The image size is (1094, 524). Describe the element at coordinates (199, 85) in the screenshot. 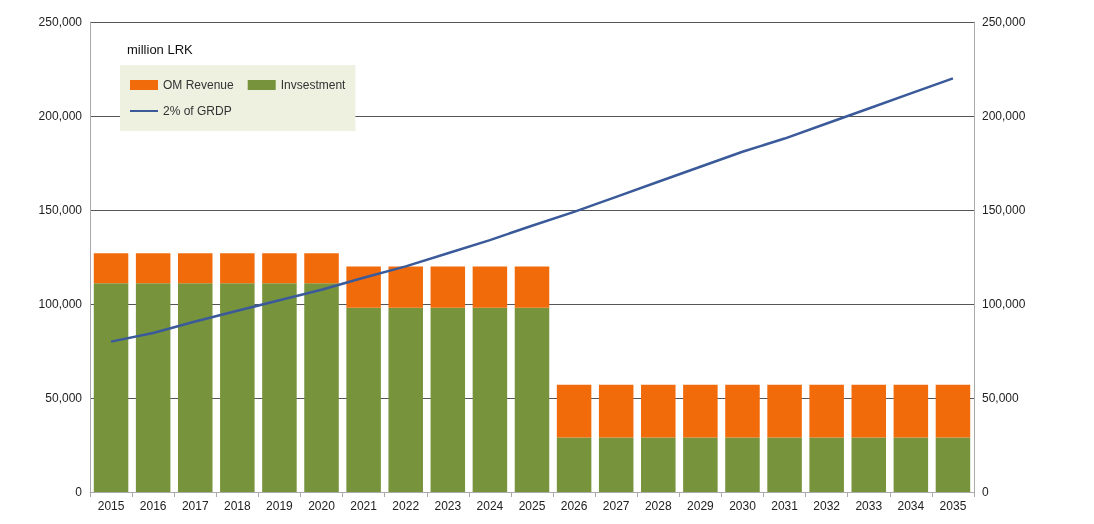

I see `legend-label: OM Revenue` at that location.